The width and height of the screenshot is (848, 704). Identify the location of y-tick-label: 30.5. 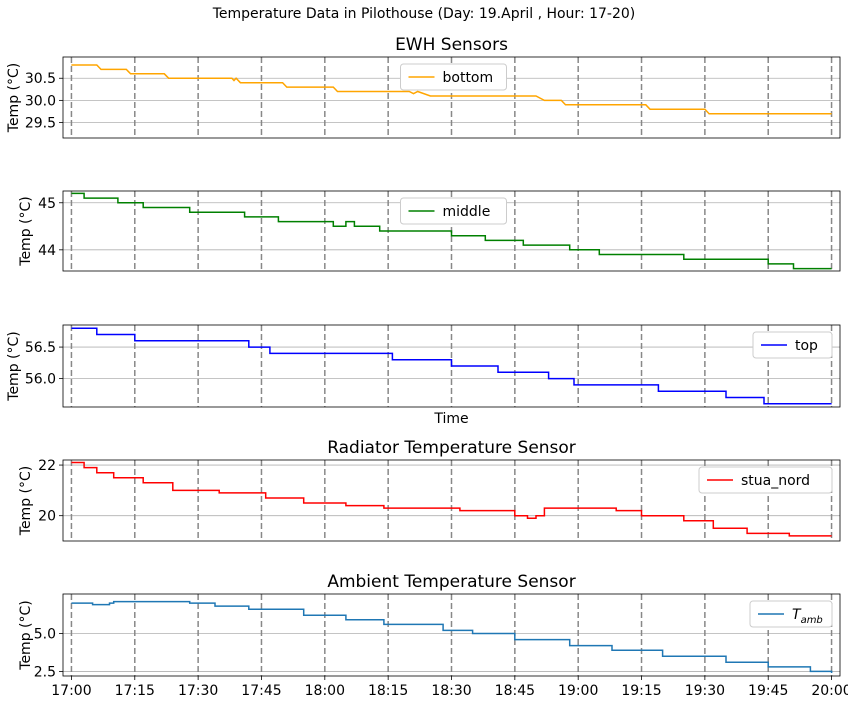
(40, 79).